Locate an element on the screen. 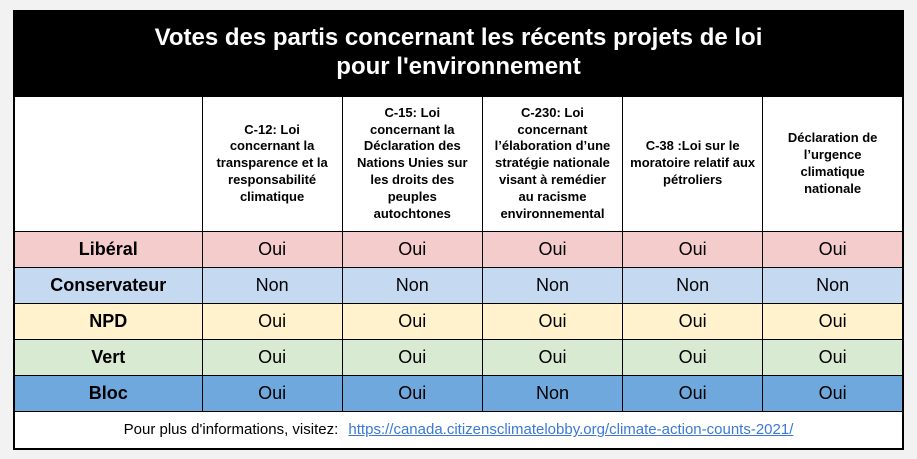 The height and width of the screenshot is (459, 917). party-label-conservateur: Conservateur is located at coordinates (108, 285).